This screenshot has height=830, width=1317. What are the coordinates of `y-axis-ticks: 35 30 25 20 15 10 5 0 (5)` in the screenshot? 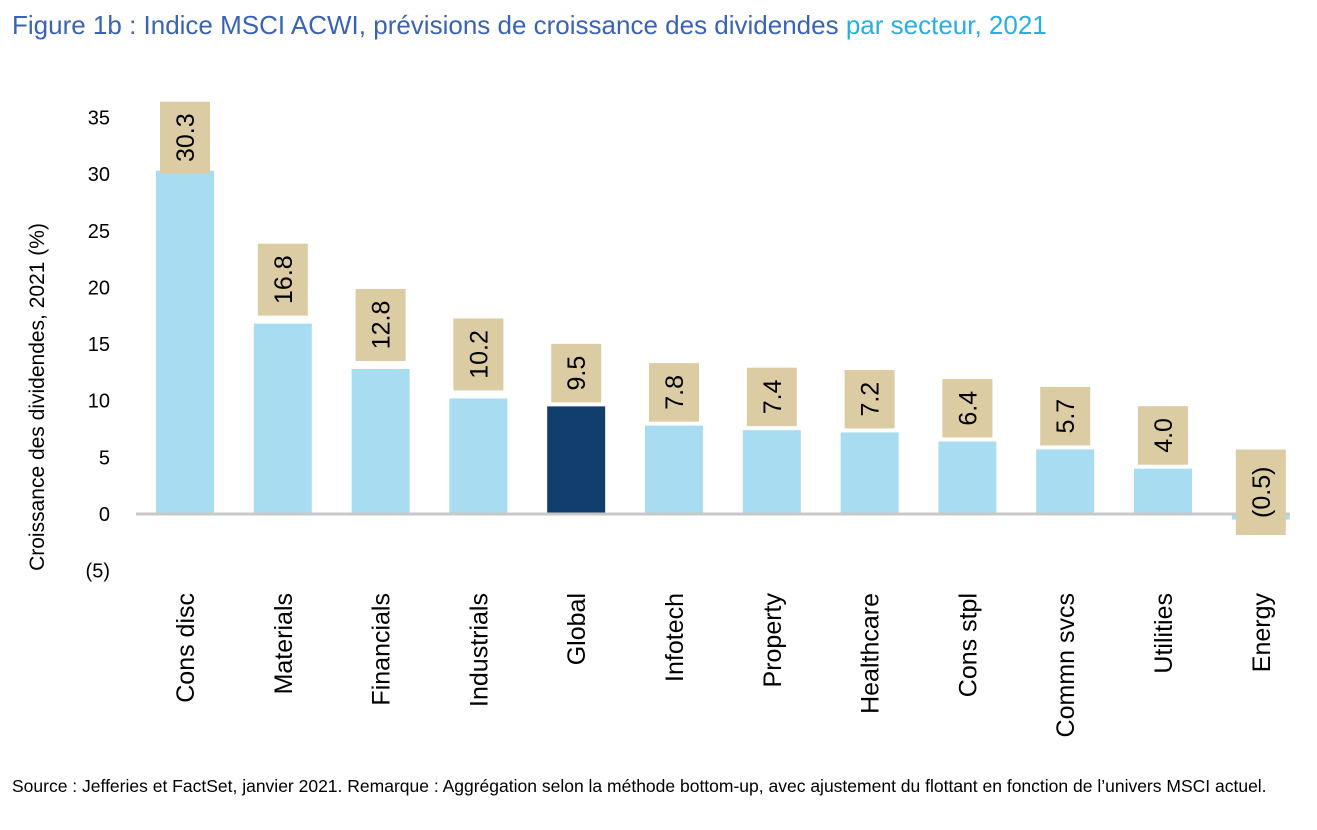 It's located at (98, 344).